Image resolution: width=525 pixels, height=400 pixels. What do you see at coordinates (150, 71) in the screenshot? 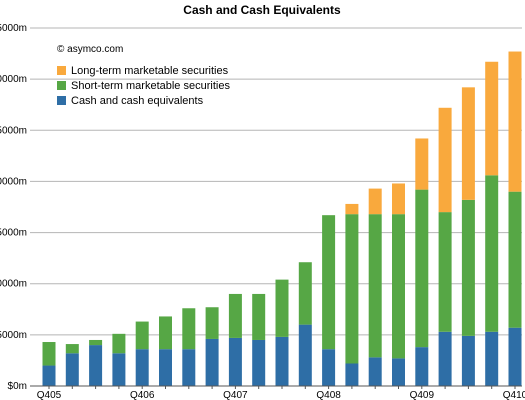
I see `legend-label: Long-term marketable securities` at bounding box center [150, 71].